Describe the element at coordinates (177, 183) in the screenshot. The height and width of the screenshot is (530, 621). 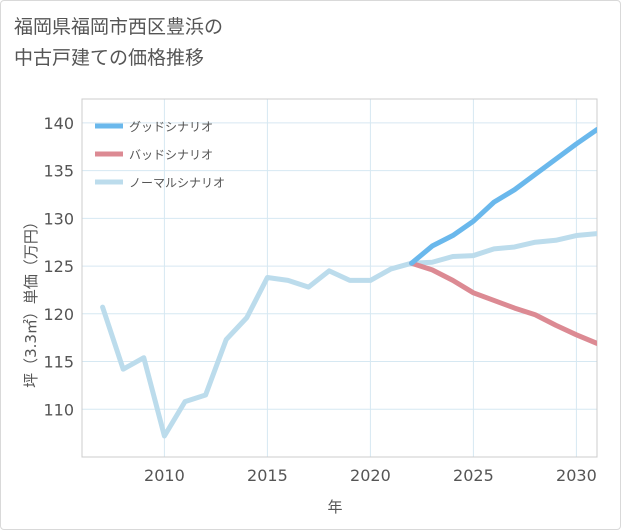
I see `legend-label-normal: ノーマルシナリオ` at that location.